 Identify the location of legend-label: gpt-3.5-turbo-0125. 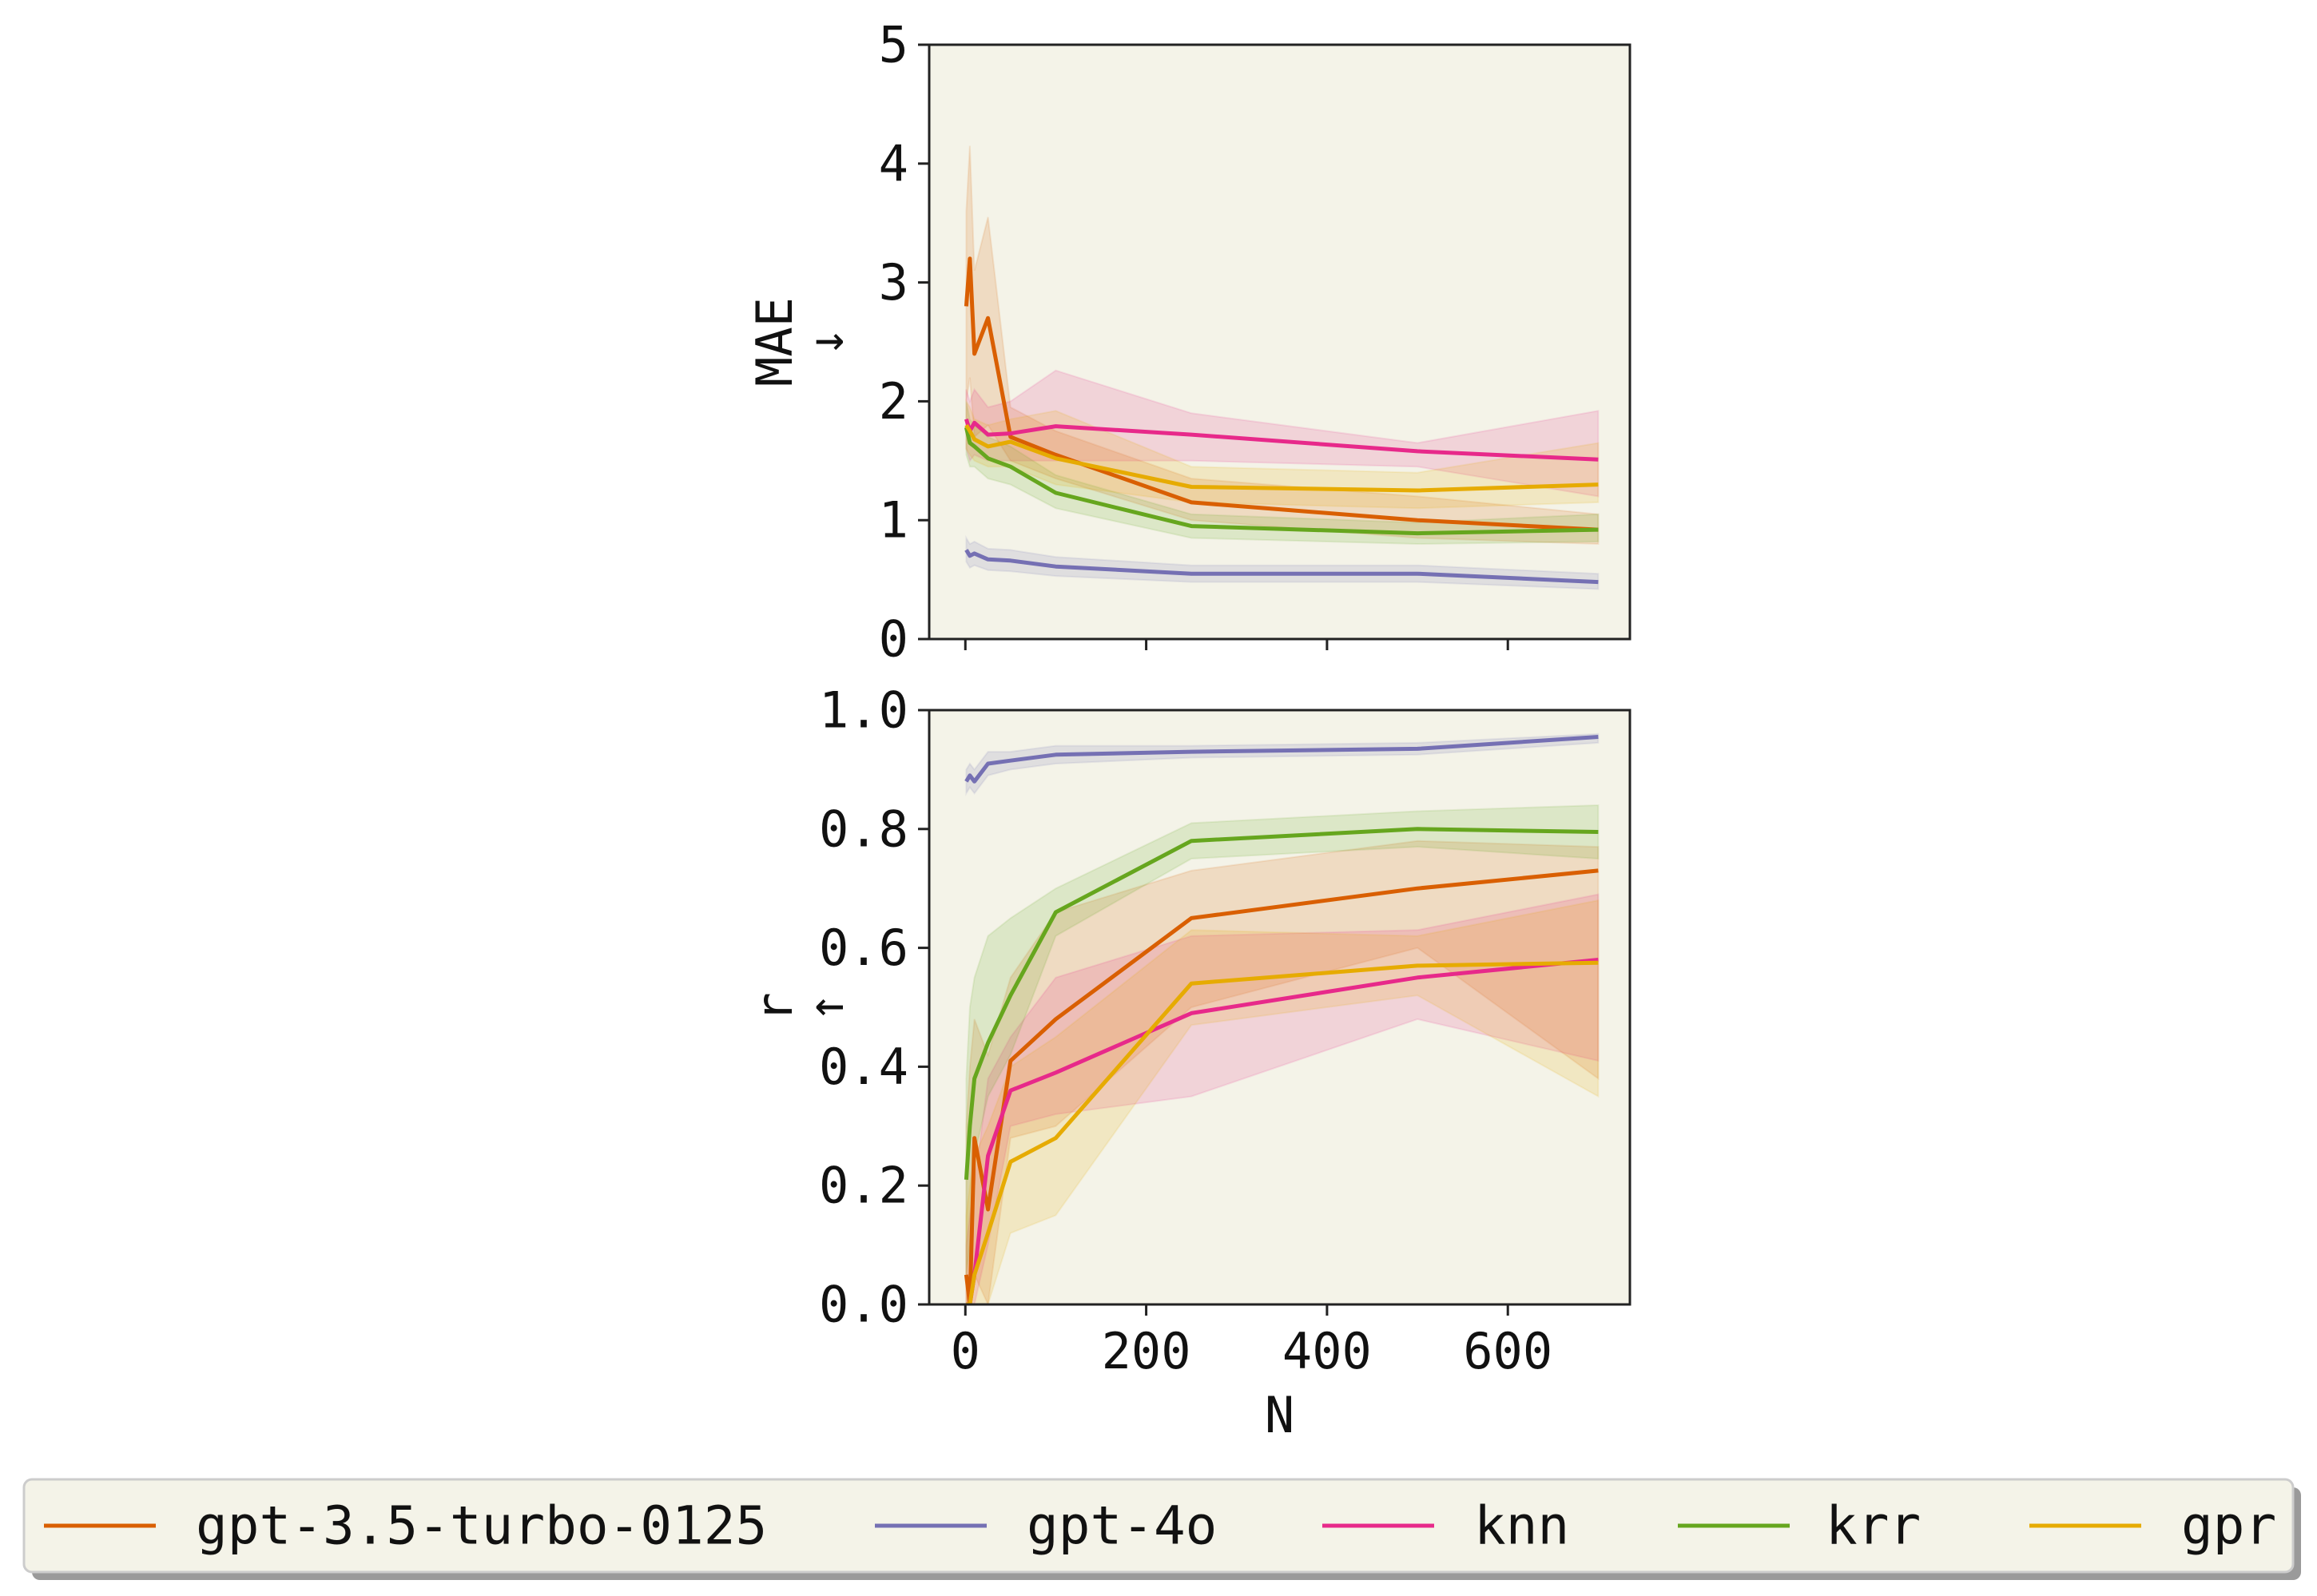
(481, 1526).